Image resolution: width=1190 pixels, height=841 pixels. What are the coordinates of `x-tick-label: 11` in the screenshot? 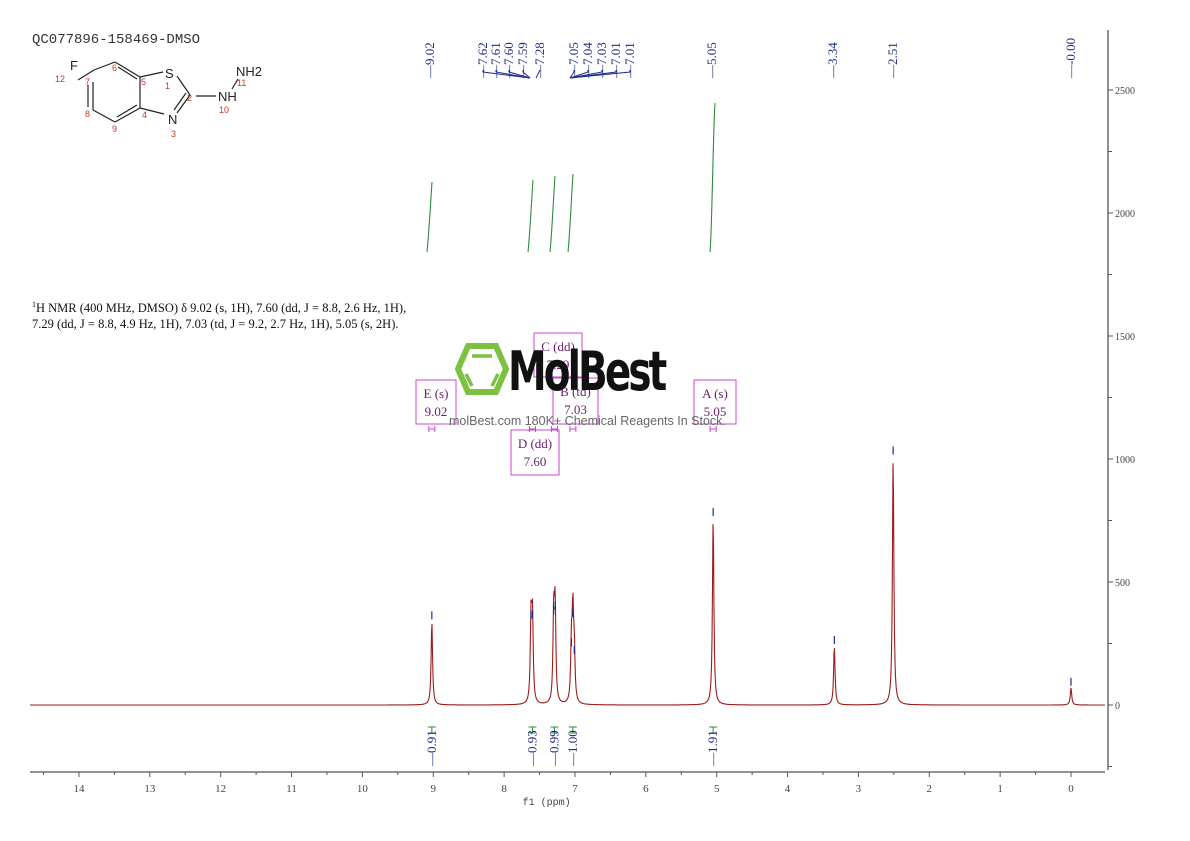 It's located at (291, 789).